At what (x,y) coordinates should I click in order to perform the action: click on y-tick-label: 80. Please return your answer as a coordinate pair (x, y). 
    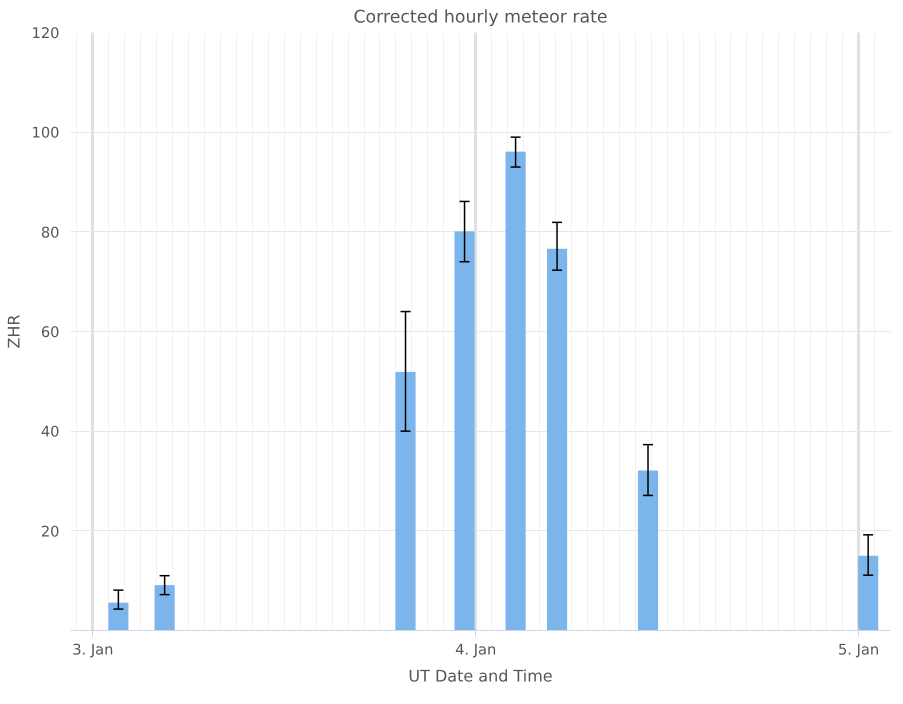
    Looking at the image, I should click on (50, 233).